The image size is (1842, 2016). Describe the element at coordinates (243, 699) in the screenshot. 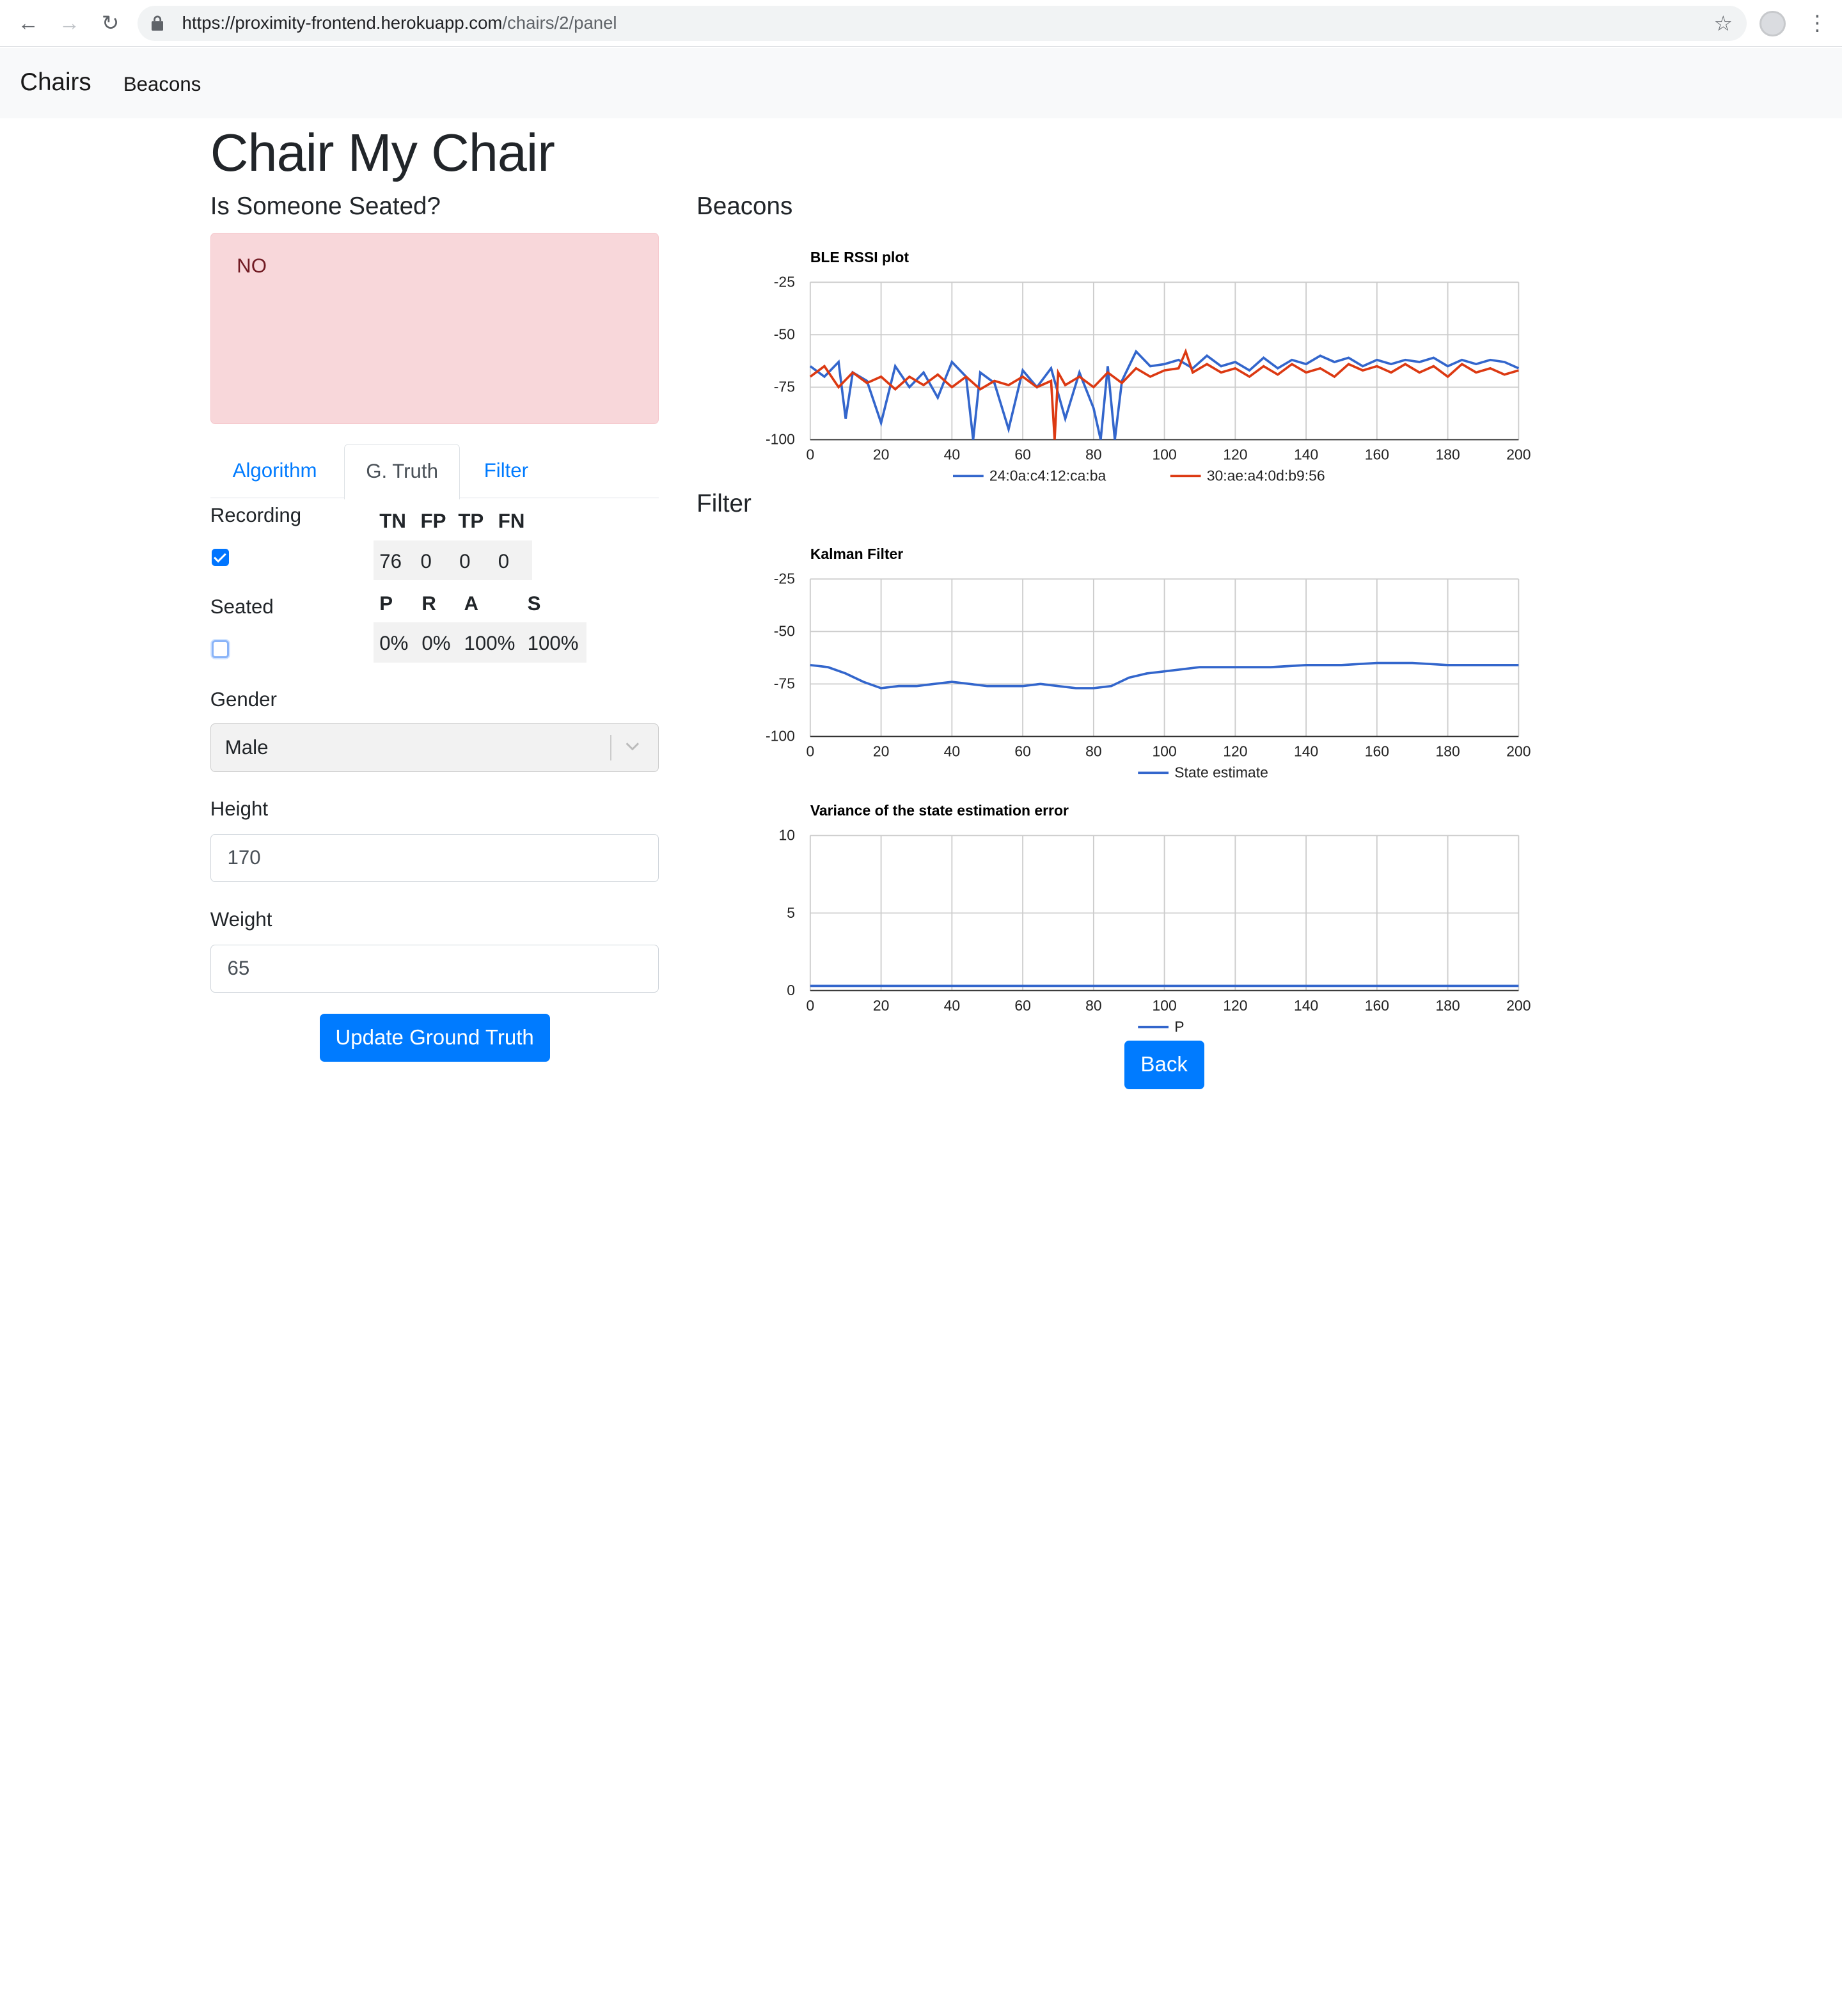

I see `gender-label: Gender` at that location.